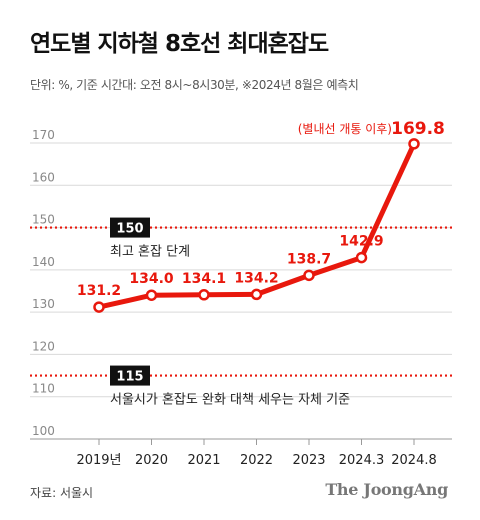  I want to click on brand-logo: The JoongAng, so click(386, 489).